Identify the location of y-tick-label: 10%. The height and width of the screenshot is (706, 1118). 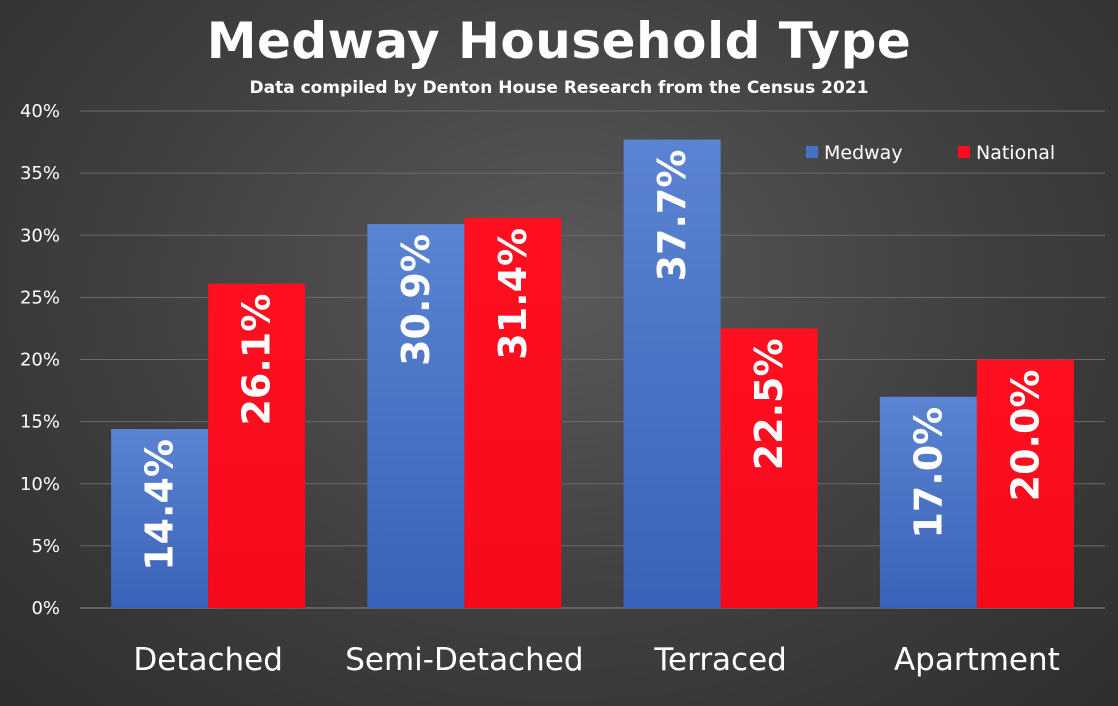
(40, 484).